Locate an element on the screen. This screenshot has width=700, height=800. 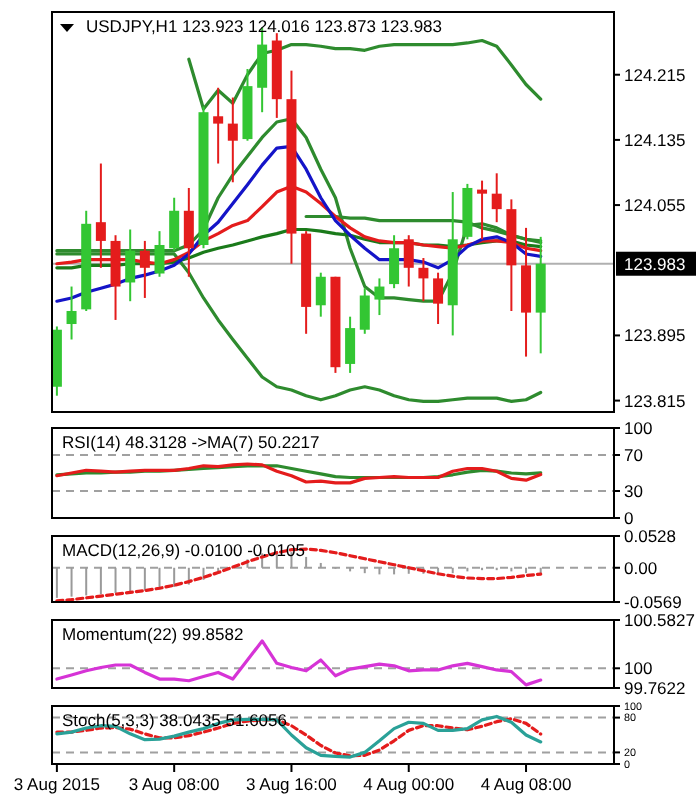
y-tick-label: 124.135 is located at coordinates (655, 139).